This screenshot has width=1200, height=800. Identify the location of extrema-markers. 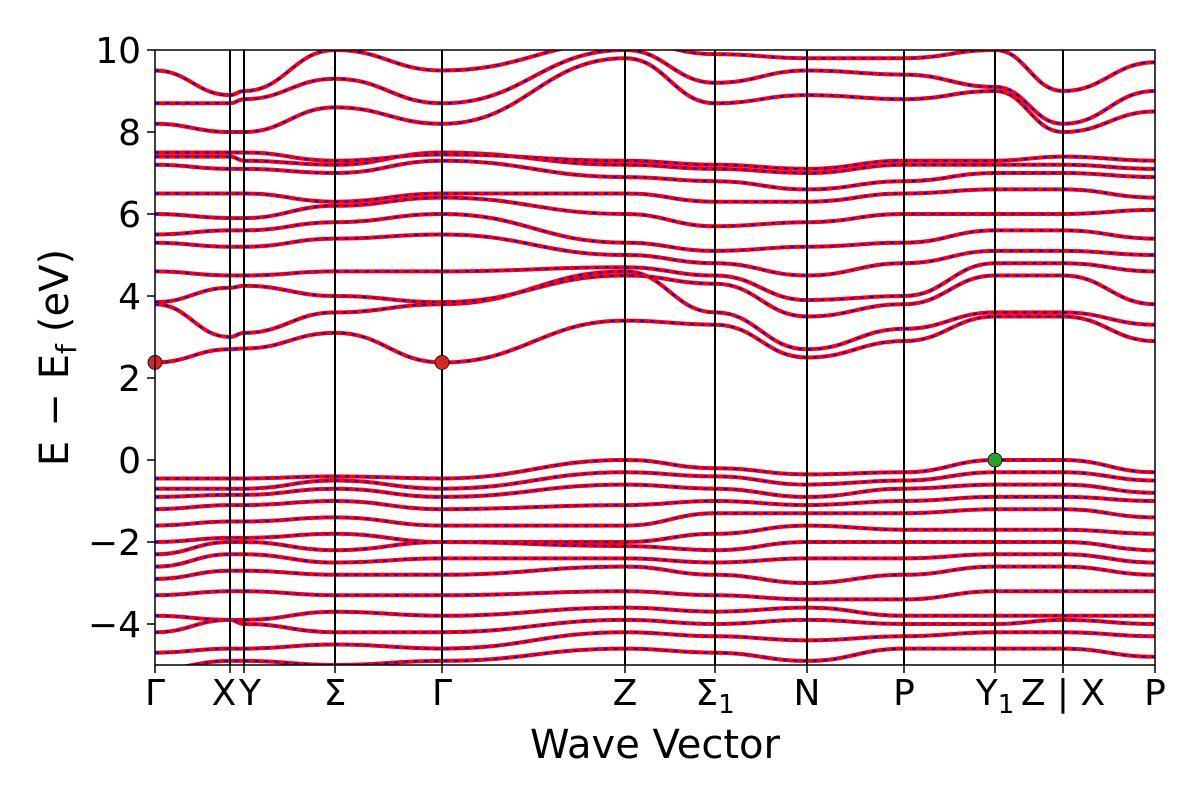
(575, 411).